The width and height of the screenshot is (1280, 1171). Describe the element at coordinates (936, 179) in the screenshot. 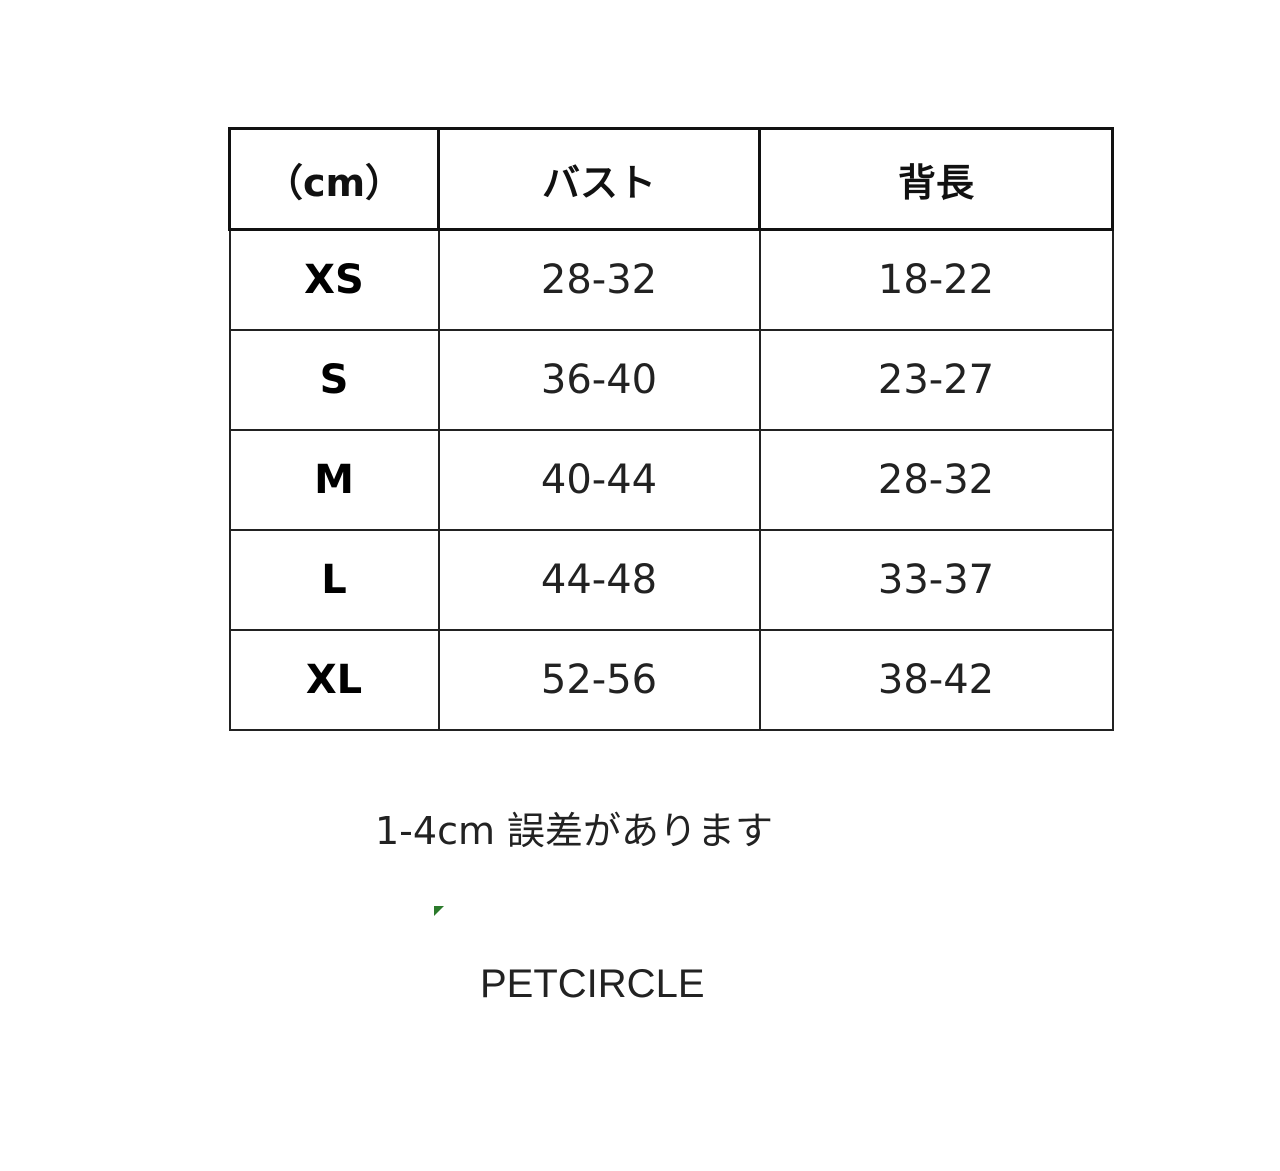

I see `header-back-length: 背長` at that location.